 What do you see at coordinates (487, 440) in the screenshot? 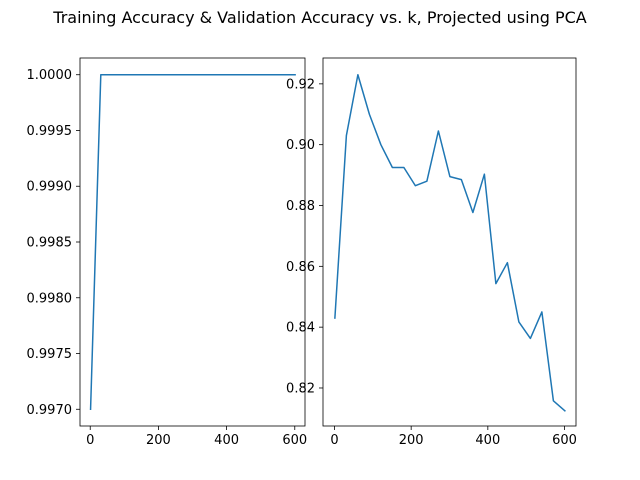
I see `val-x-tick-label: 400` at bounding box center [487, 440].